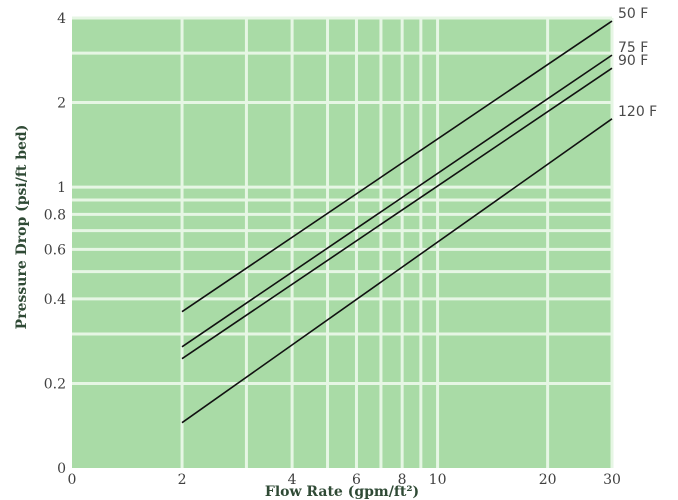 The height and width of the screenshot is (500, 678). I want to click on y-tick-label: 0, so click(61, 469).